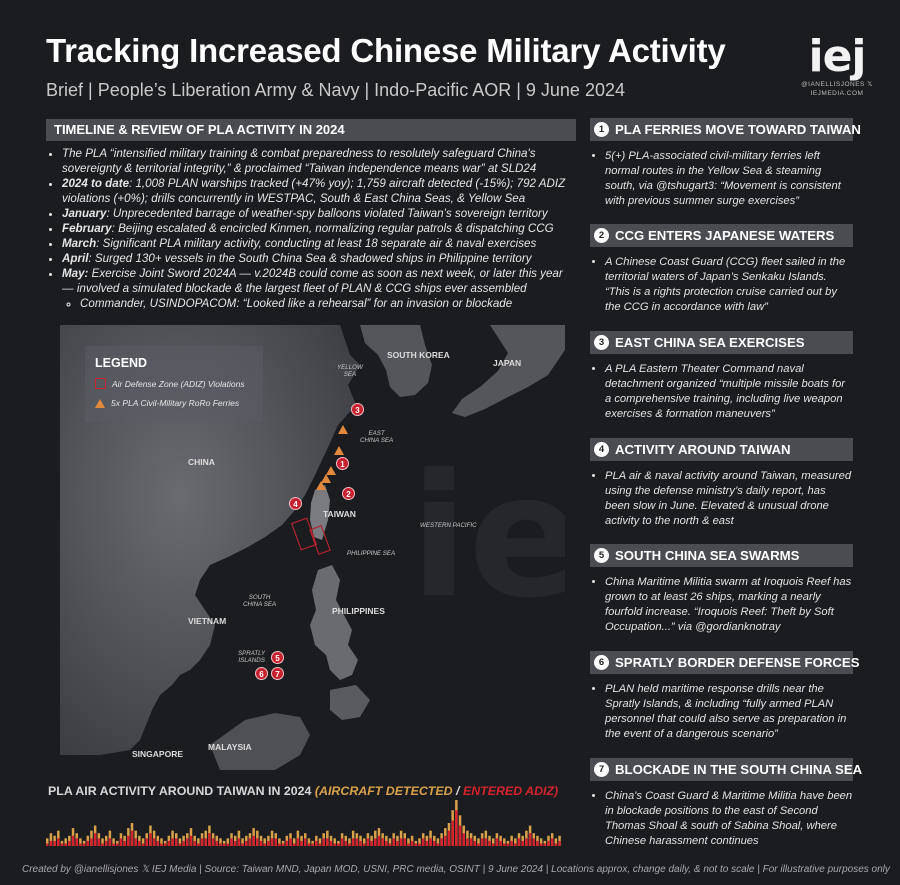  I want to click on air-activity-bar-chart, so click(303, 823).